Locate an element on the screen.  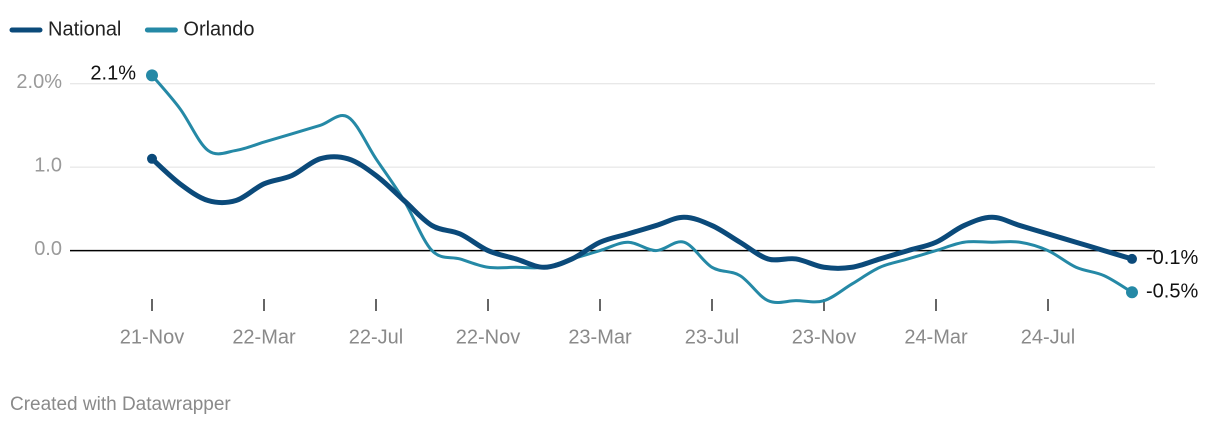
y-tick-label: 2.0% is located at coordinates (39, 82).